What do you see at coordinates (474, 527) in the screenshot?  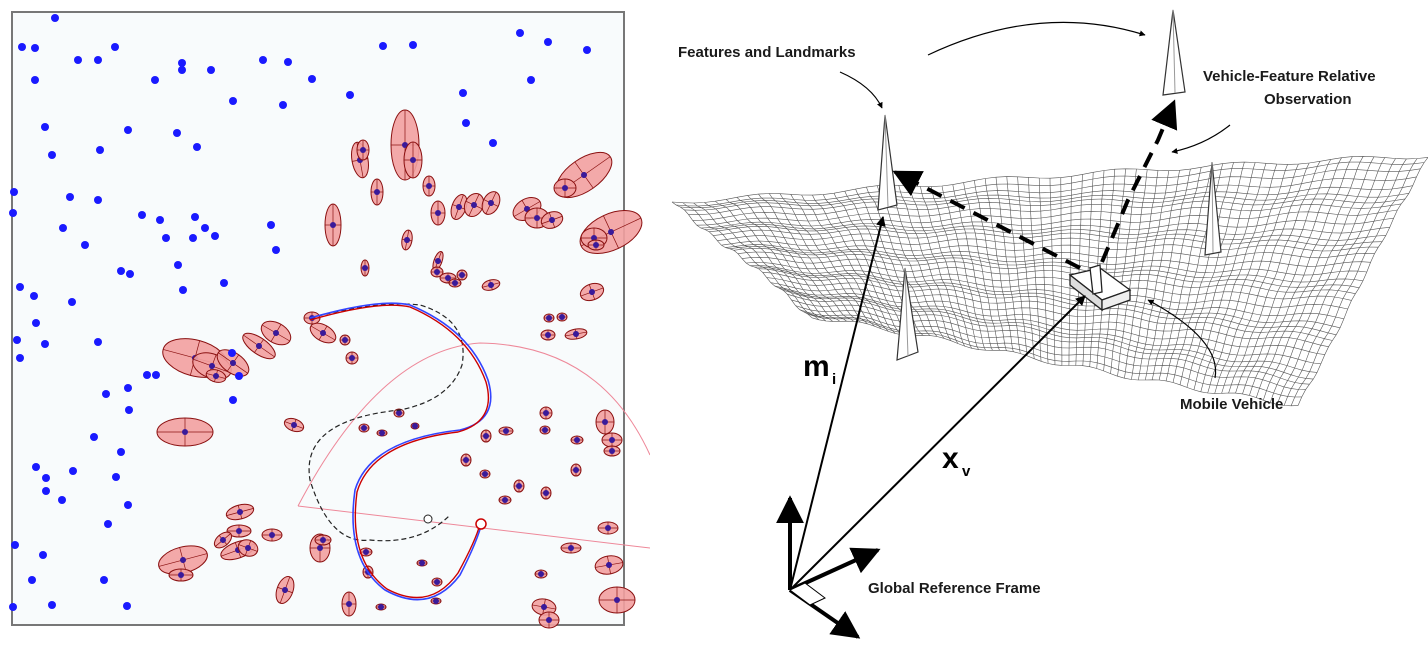 I see `sensor-range-edge` at bounding box center [474, 527].